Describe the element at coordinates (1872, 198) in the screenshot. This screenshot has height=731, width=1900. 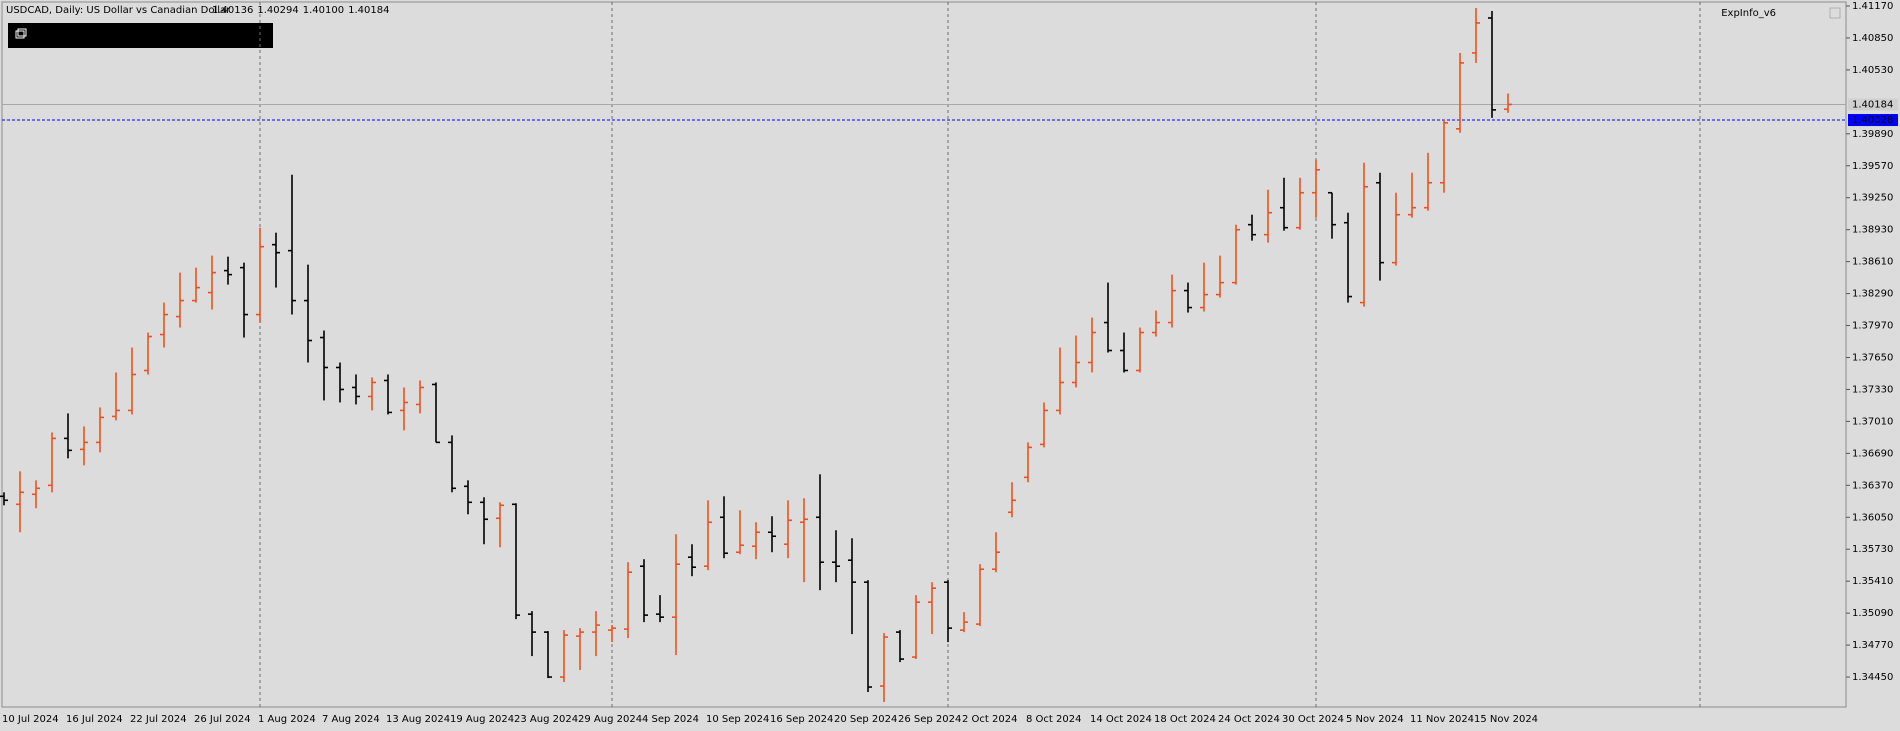
I see `y-tick-label: 1.39250` at that location.